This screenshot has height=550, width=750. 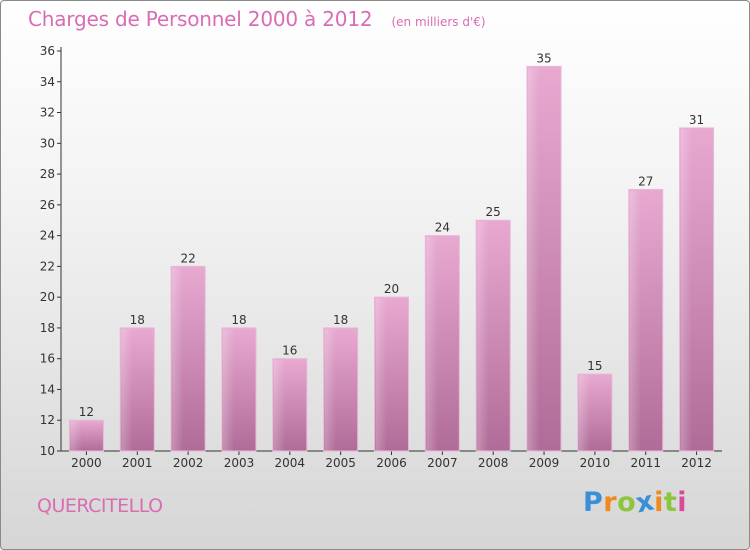 I want to click on commune-name: QUERCITELLO, so click(x=100, y=506).